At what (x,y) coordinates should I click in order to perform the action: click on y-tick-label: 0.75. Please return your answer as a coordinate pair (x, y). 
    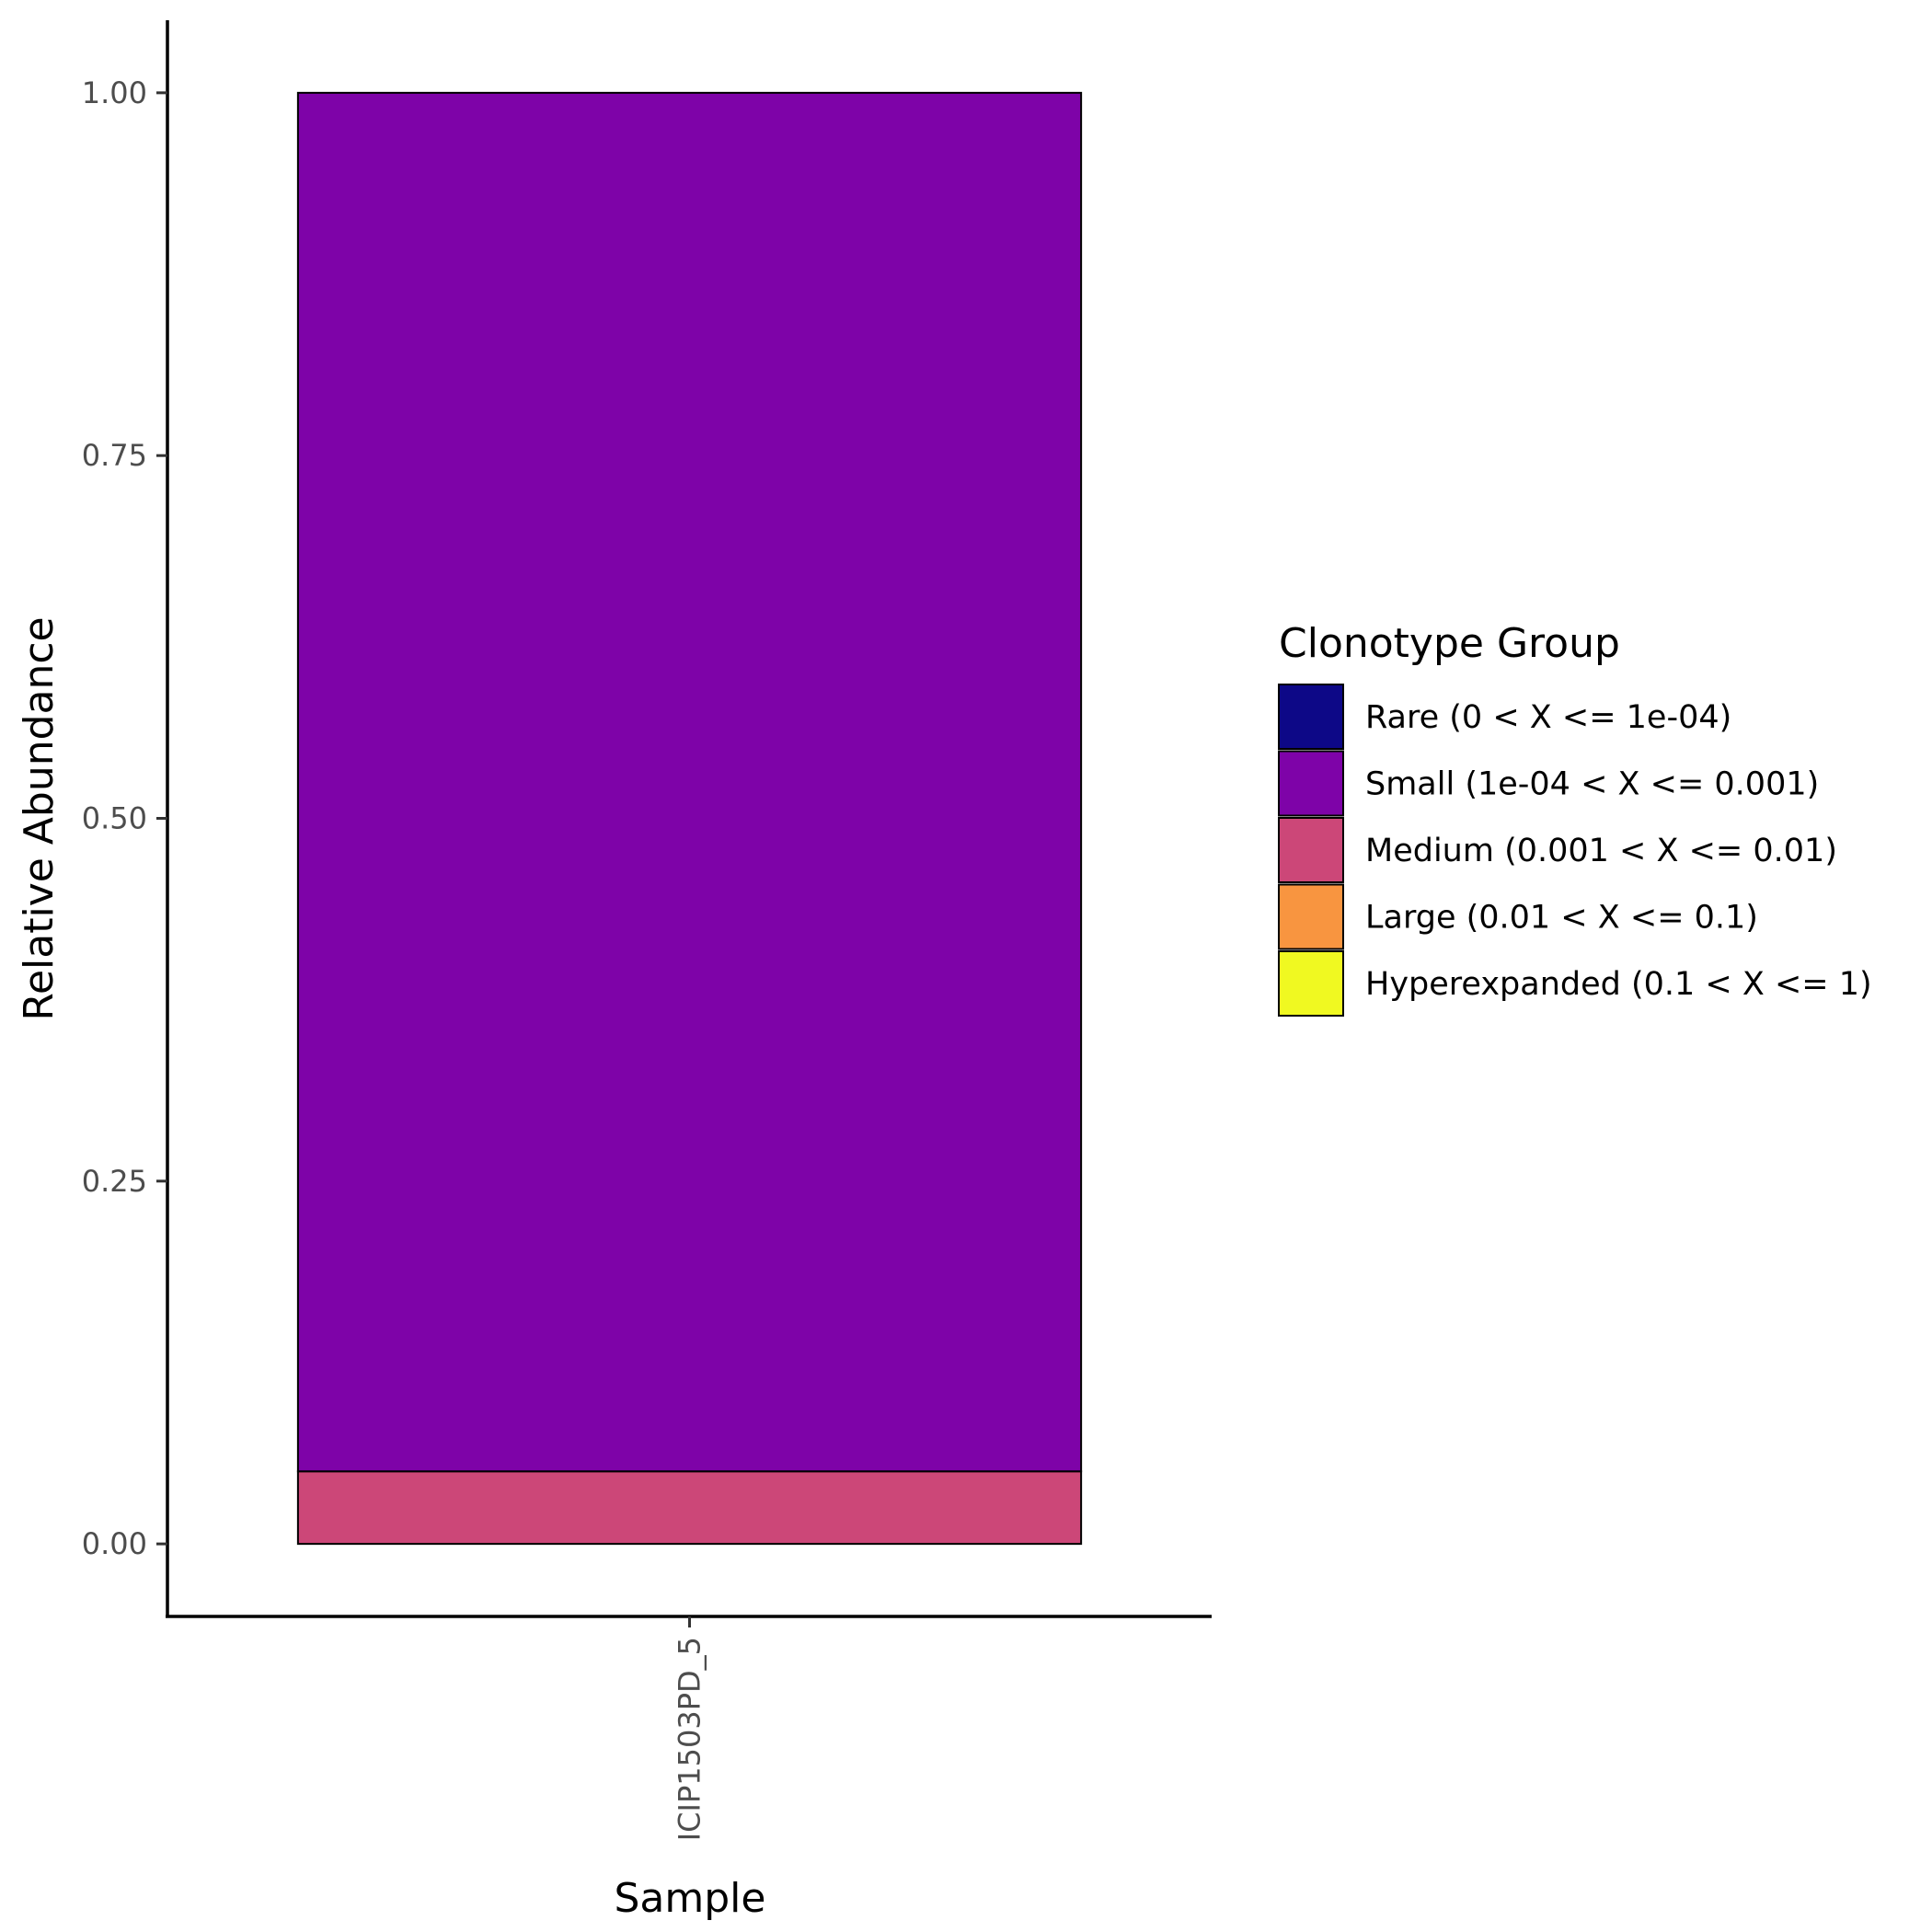
    Looking at the image, I should click on (114, 455).